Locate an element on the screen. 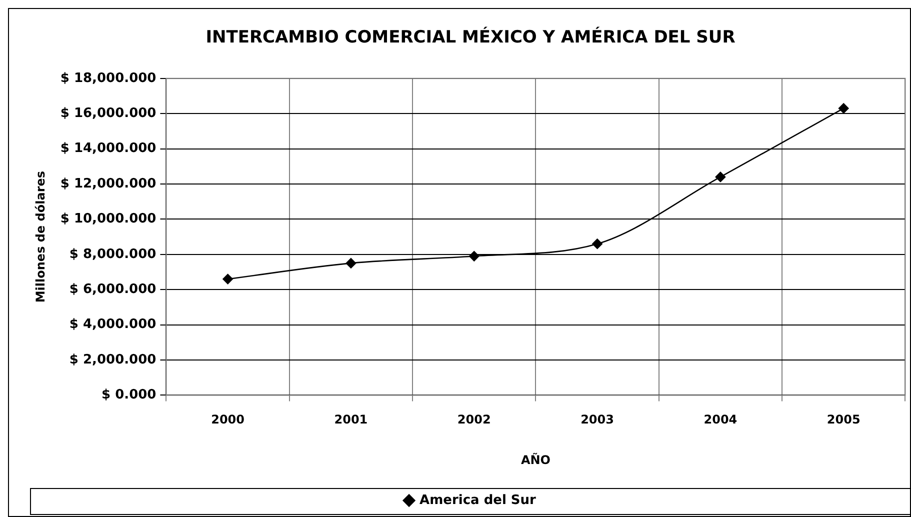  y-tick-label: $ 8,000.000 is located at coordinates (112, 254).